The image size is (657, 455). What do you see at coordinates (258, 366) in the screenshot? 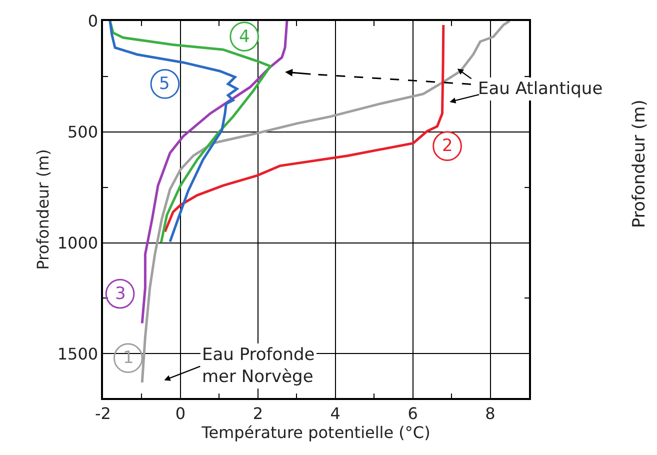
I see `annotation: Eau Profonde mer Norvège` at bounding box center [258, 366].